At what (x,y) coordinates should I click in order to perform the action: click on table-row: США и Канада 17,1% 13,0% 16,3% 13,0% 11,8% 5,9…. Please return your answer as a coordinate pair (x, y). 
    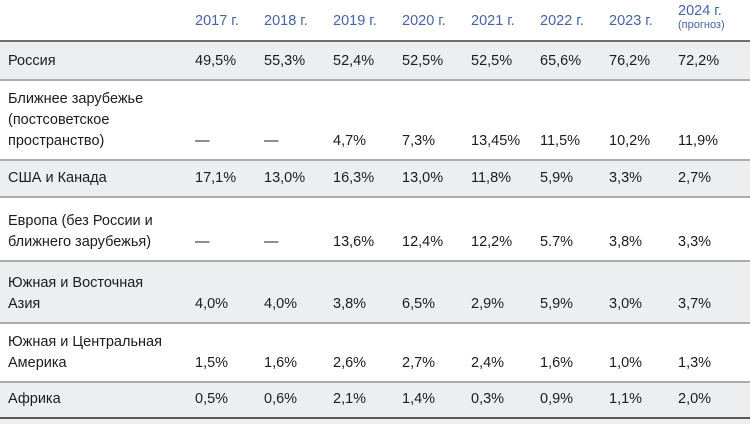
    Looking at the image, I should click on (375, 178).